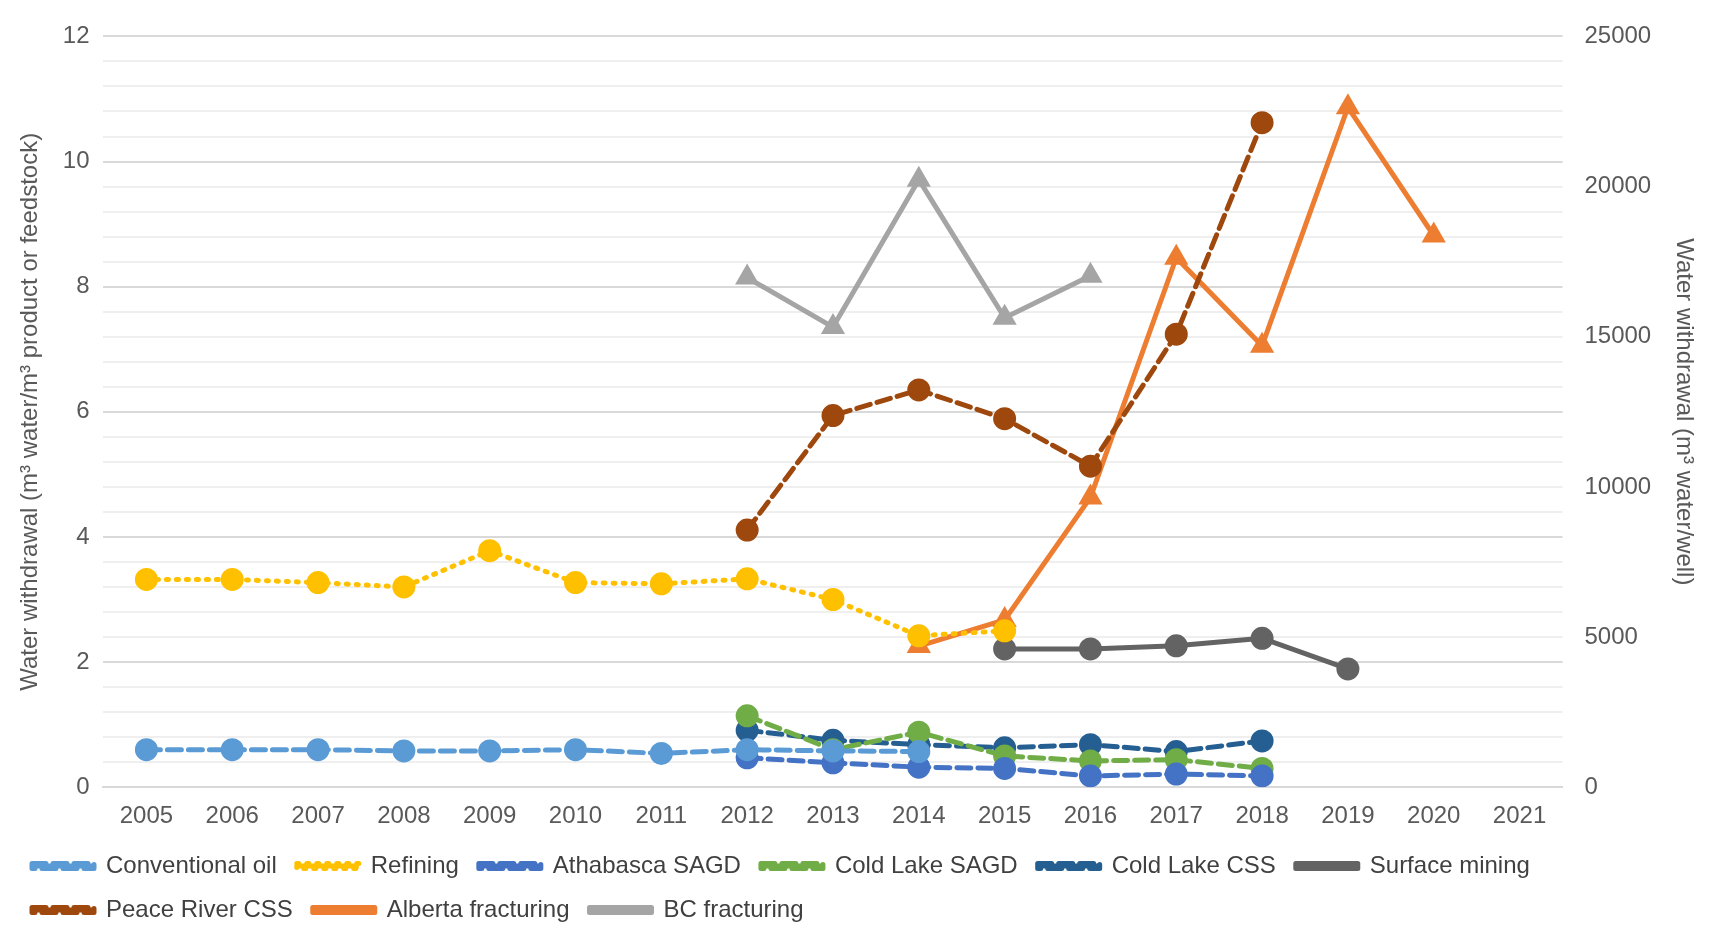 This screenshot has height=940, width=1720. Describe the element at coordinates (478, 908) in the screenshot. I see `legend-label: Alberta fracturing` at that location.